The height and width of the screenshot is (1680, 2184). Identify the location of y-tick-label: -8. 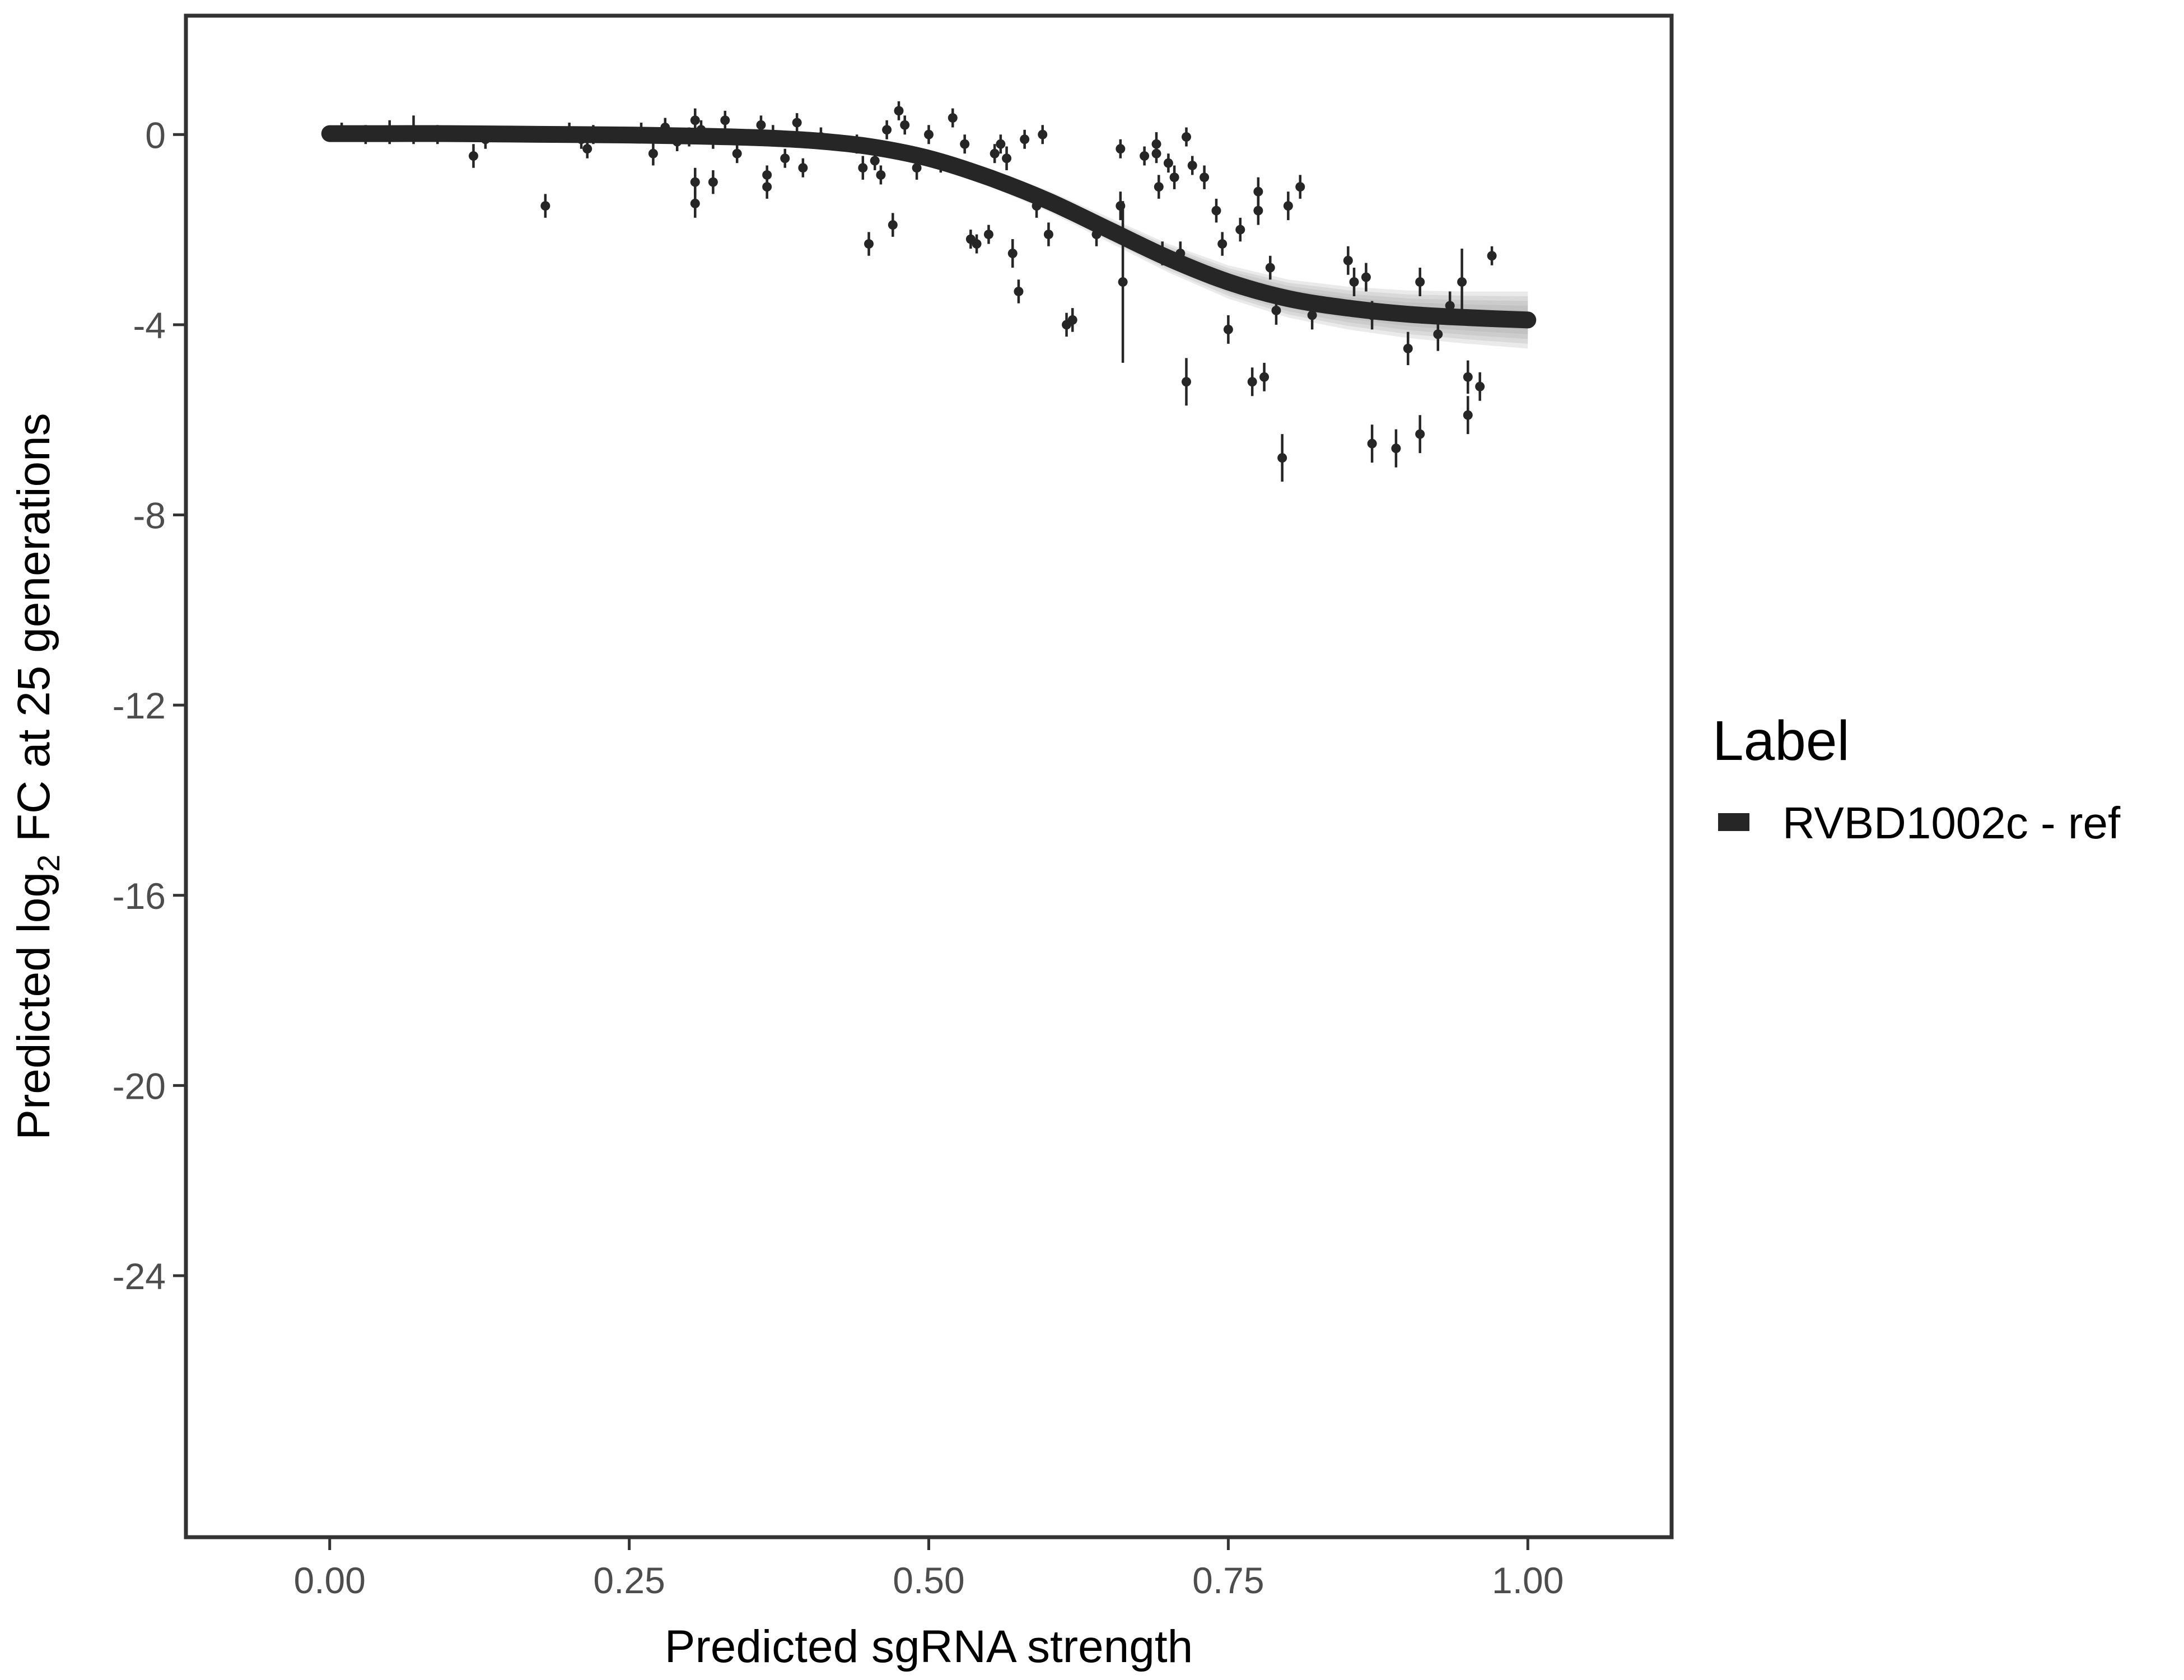
(150, 516).